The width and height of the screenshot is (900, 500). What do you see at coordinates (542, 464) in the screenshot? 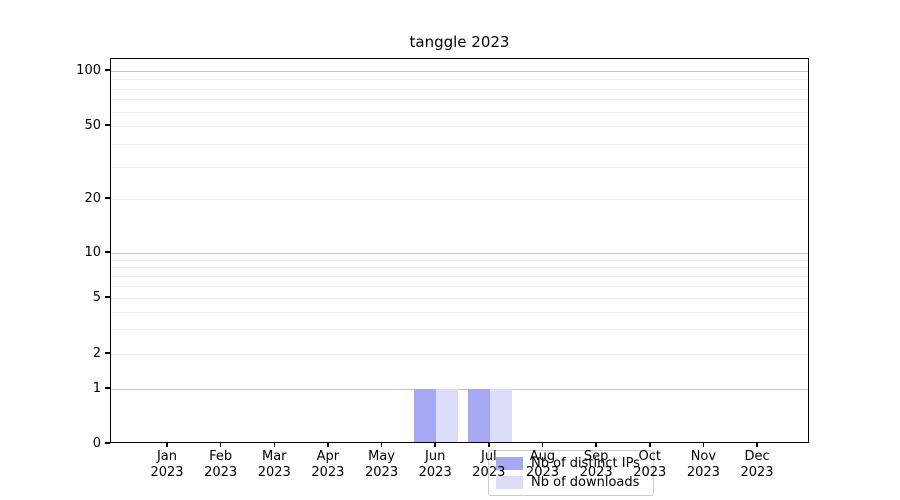
I see `x-tick-label-aug: Aug 2023` at bounding box center [542, 464].